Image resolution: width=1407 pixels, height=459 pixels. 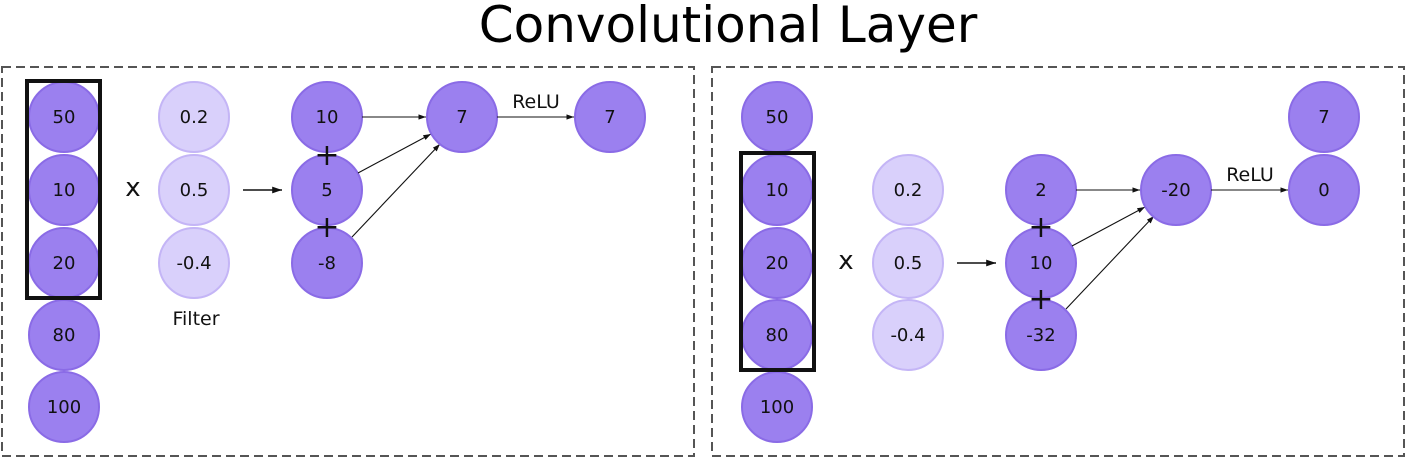 I want to click on previous-output-node: 7, so click(x=1324, y=117).